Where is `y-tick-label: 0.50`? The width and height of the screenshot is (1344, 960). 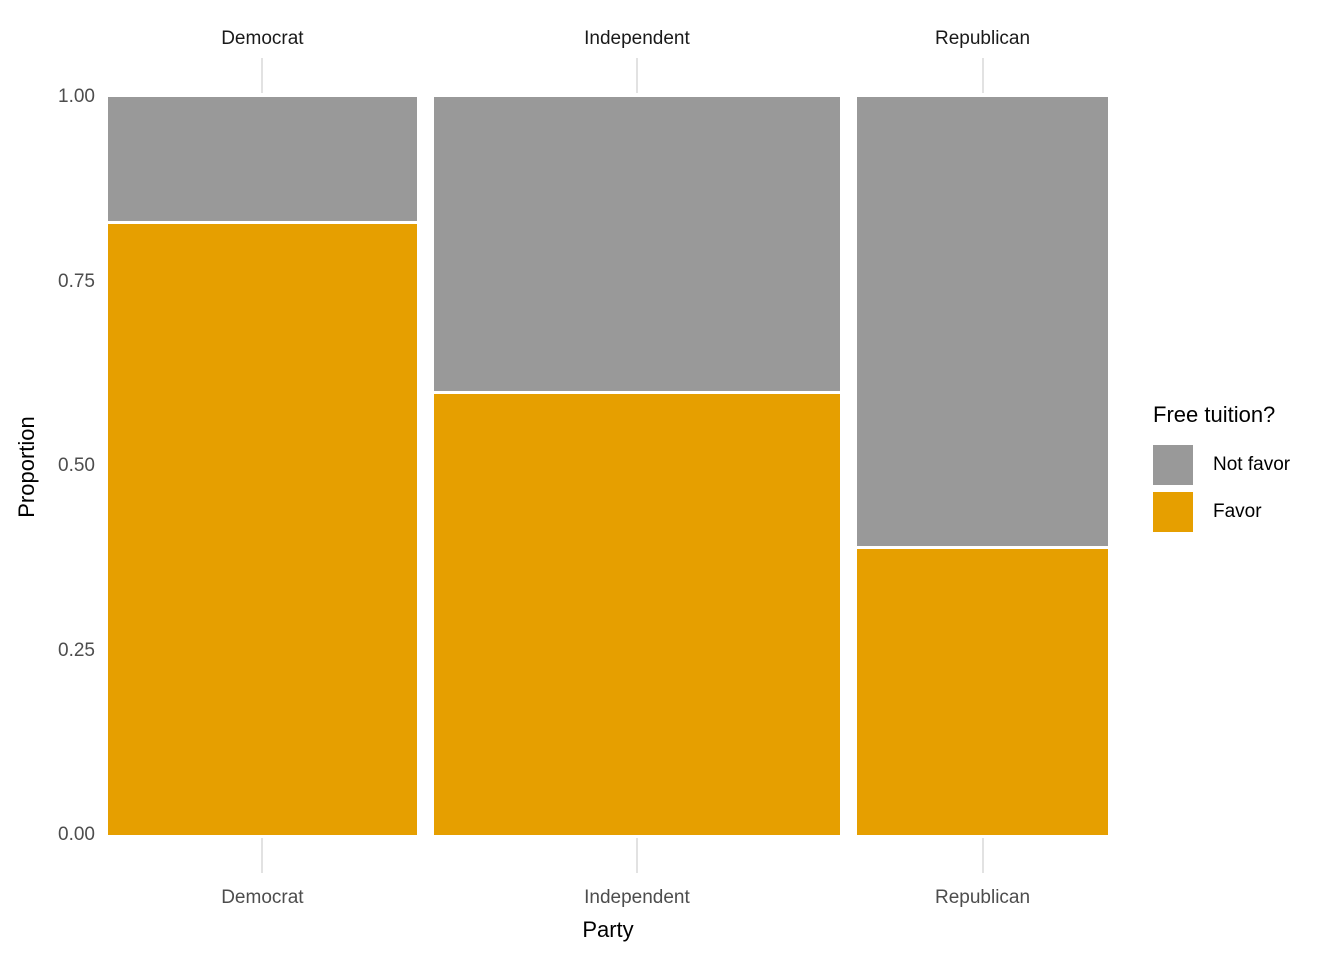
y-tick-label: 0.50 is located at coordinates (76, 465).